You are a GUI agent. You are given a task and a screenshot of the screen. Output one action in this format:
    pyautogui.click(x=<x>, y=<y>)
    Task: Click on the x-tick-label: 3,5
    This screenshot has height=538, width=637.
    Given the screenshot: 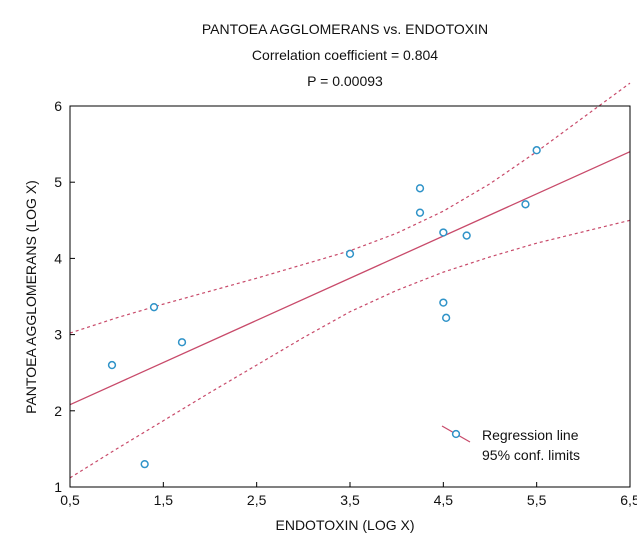 What is the action you would take?
    pyautogui.click(x=350, y=500)
    